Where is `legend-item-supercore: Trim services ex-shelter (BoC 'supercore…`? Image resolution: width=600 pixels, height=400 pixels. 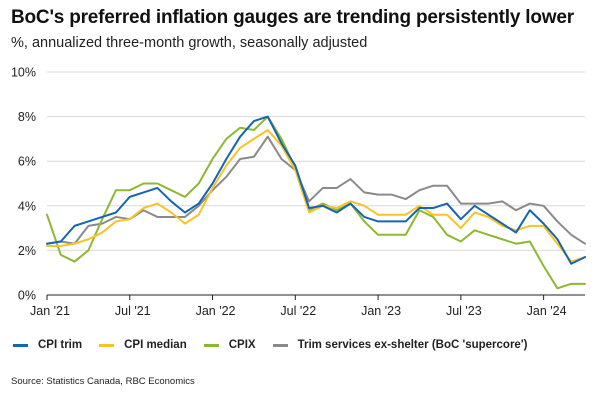
legend-item-supercore: Trim services ex-shelter (BoC 'supercore… is located at coordinates (400, 345).